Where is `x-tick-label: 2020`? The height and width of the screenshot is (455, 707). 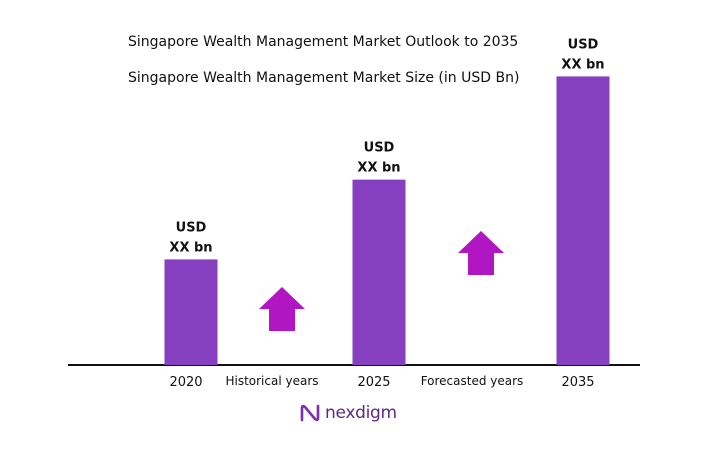
x-tick-label: 2020 is located at coordinates (185, 382).